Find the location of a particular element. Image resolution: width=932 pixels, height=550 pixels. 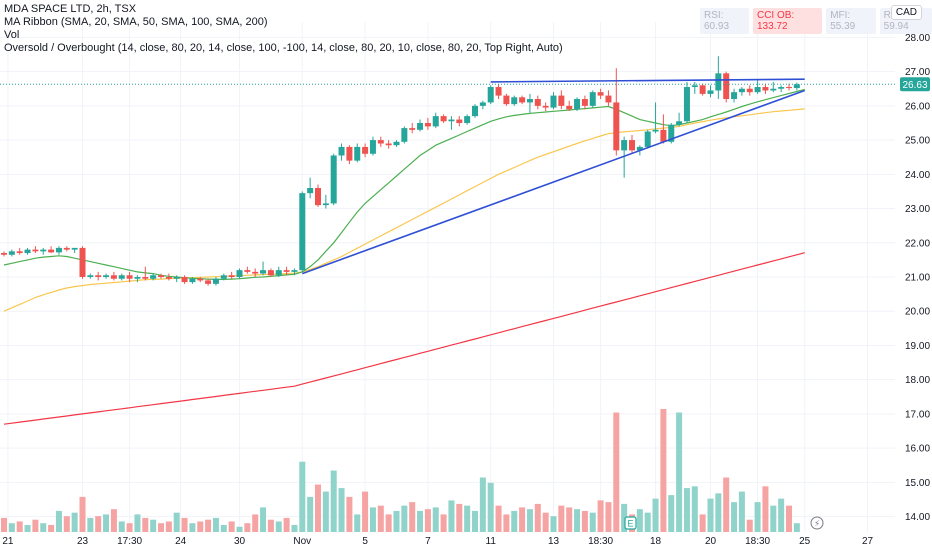

time-tick-label: 27 is located at coordinates (868, 541).